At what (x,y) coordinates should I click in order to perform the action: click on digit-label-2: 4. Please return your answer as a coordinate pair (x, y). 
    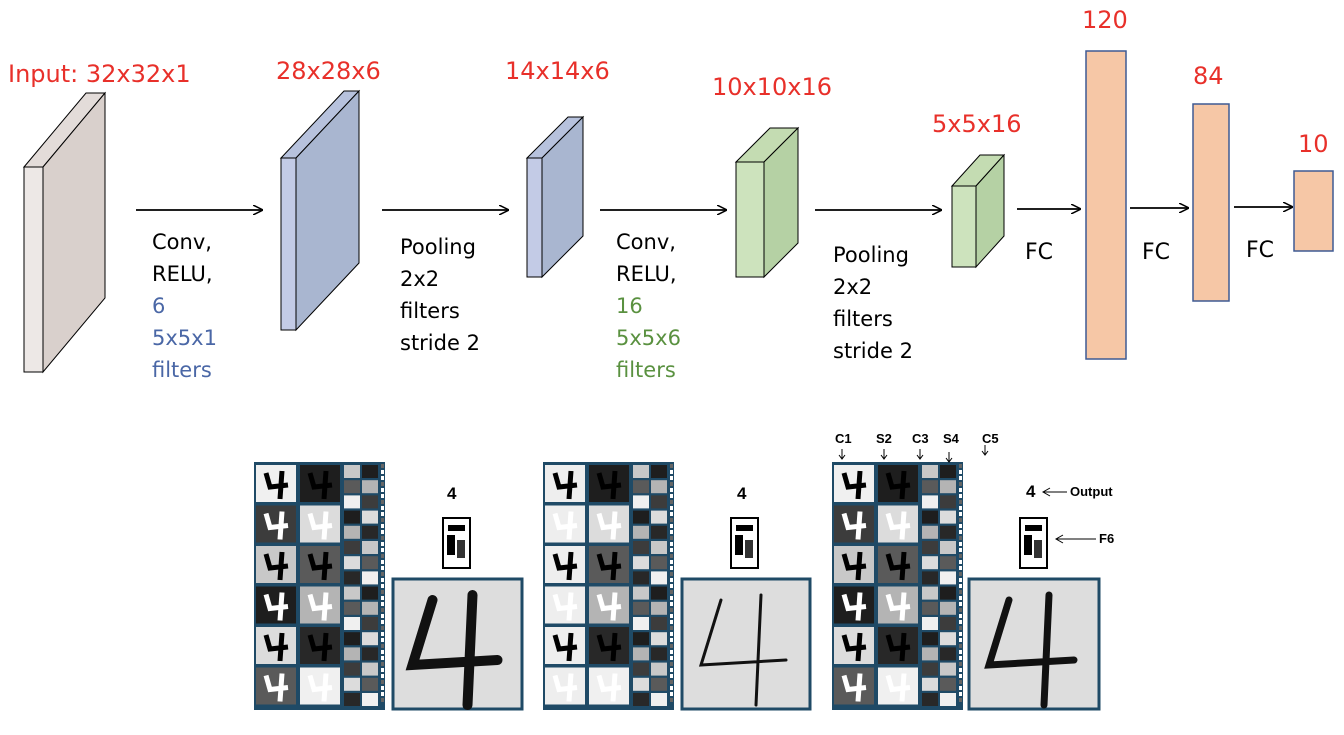
    Looking at the image, I should click on (742, 493).